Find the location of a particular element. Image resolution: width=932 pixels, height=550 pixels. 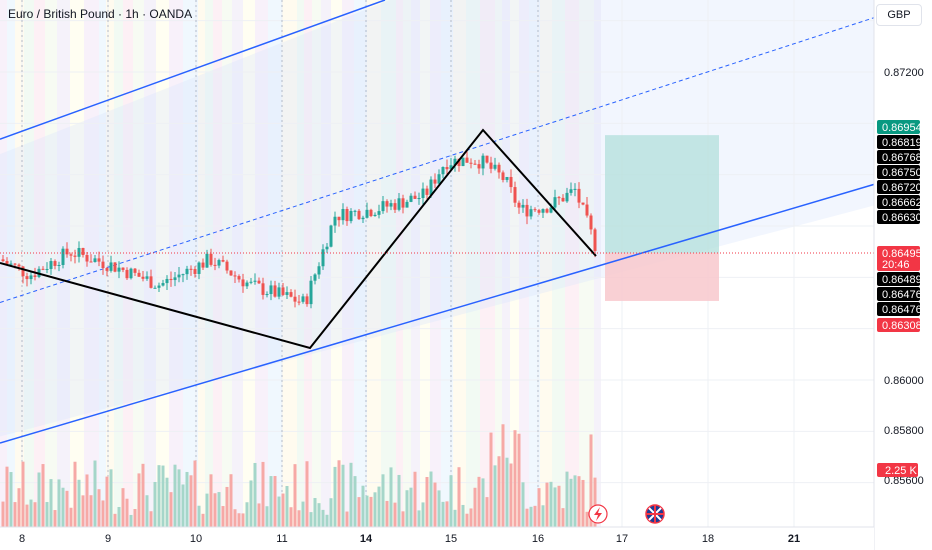

time-tick-label: 21 is located at coordinates (794, 539).